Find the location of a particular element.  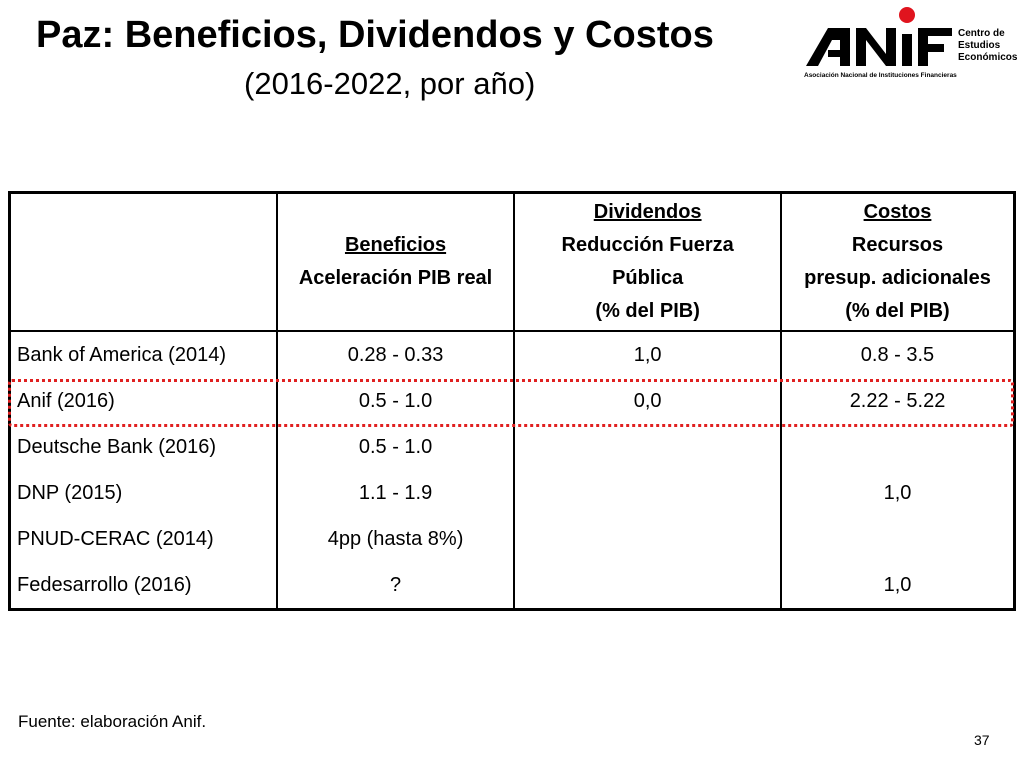

header-line: Costos is located at coordinates (897, 212).